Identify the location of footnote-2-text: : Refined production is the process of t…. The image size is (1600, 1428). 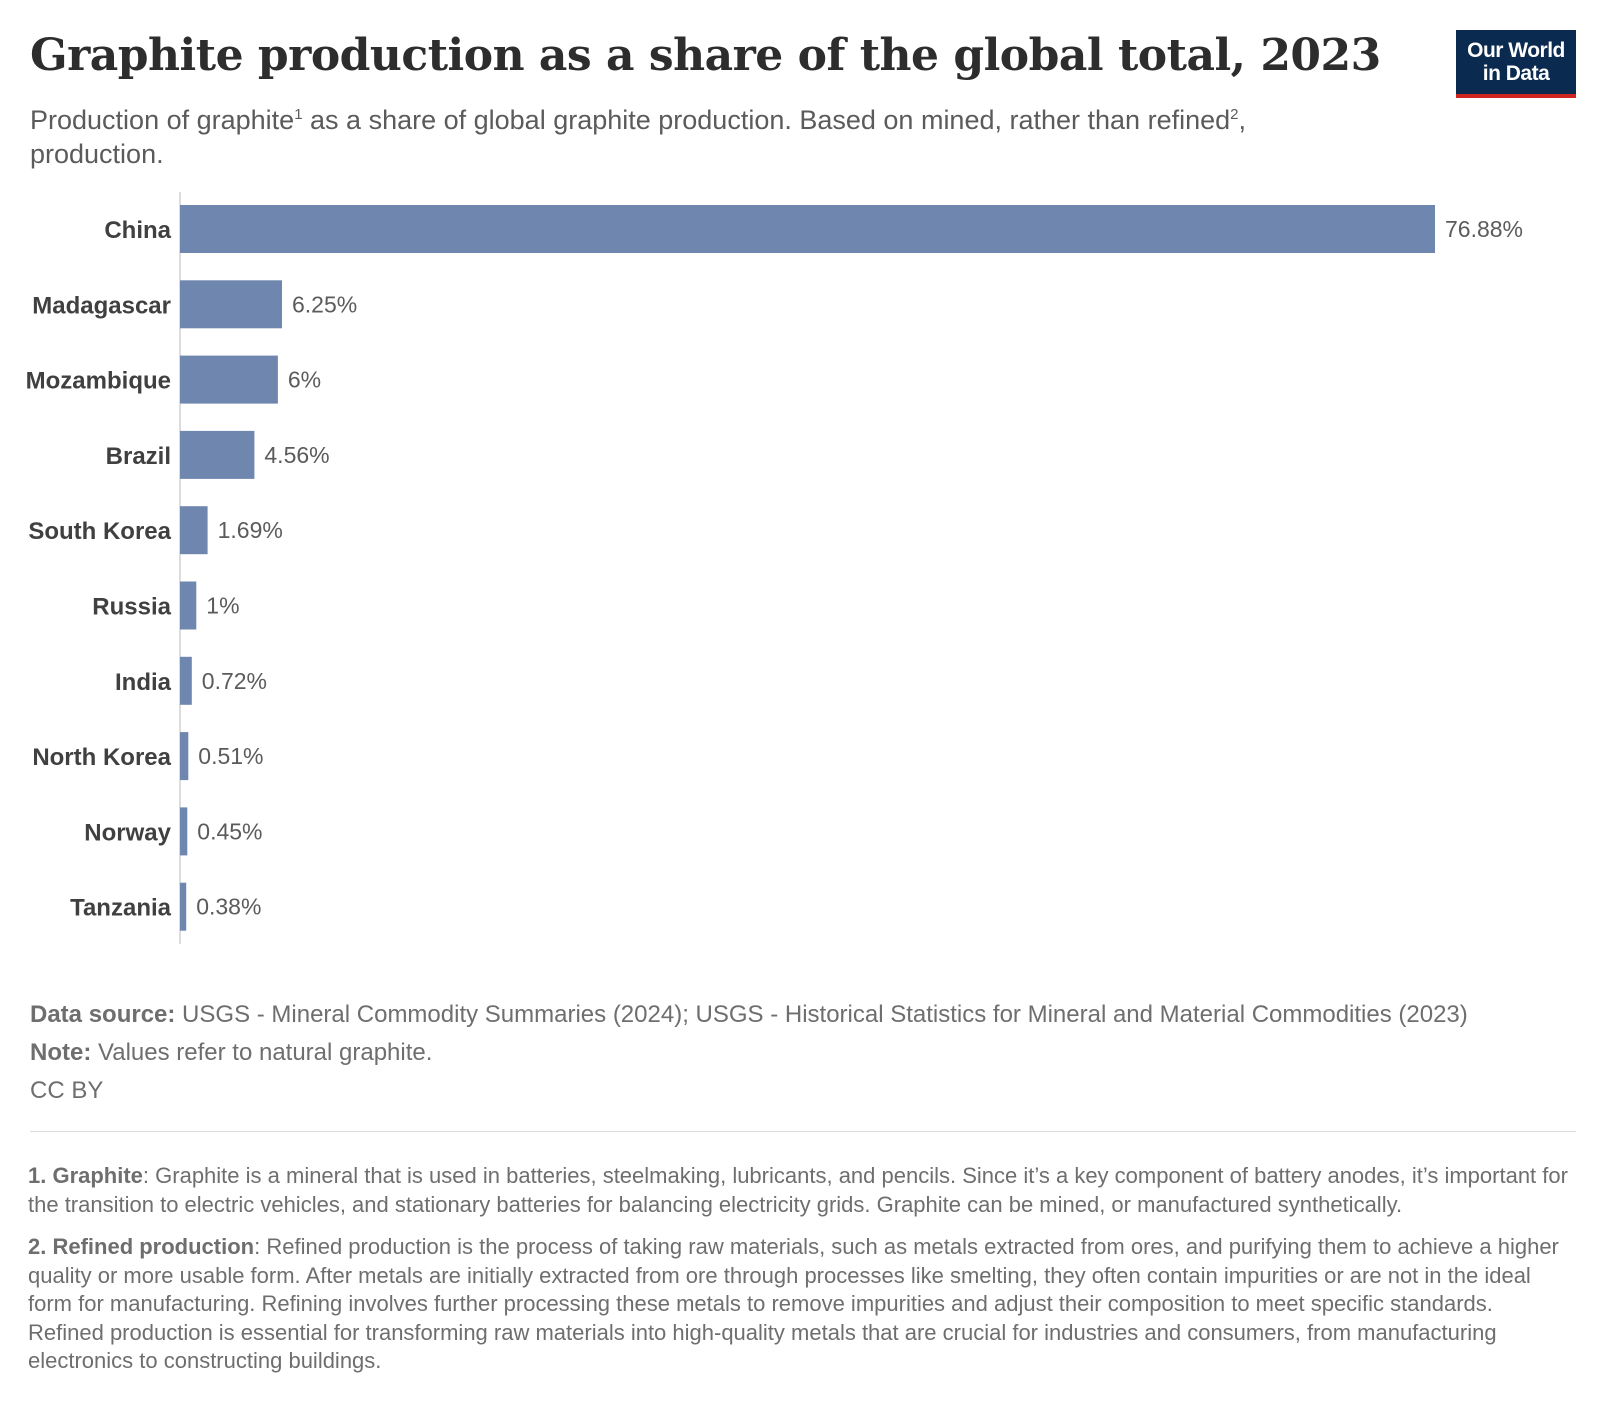
(793, 1303).